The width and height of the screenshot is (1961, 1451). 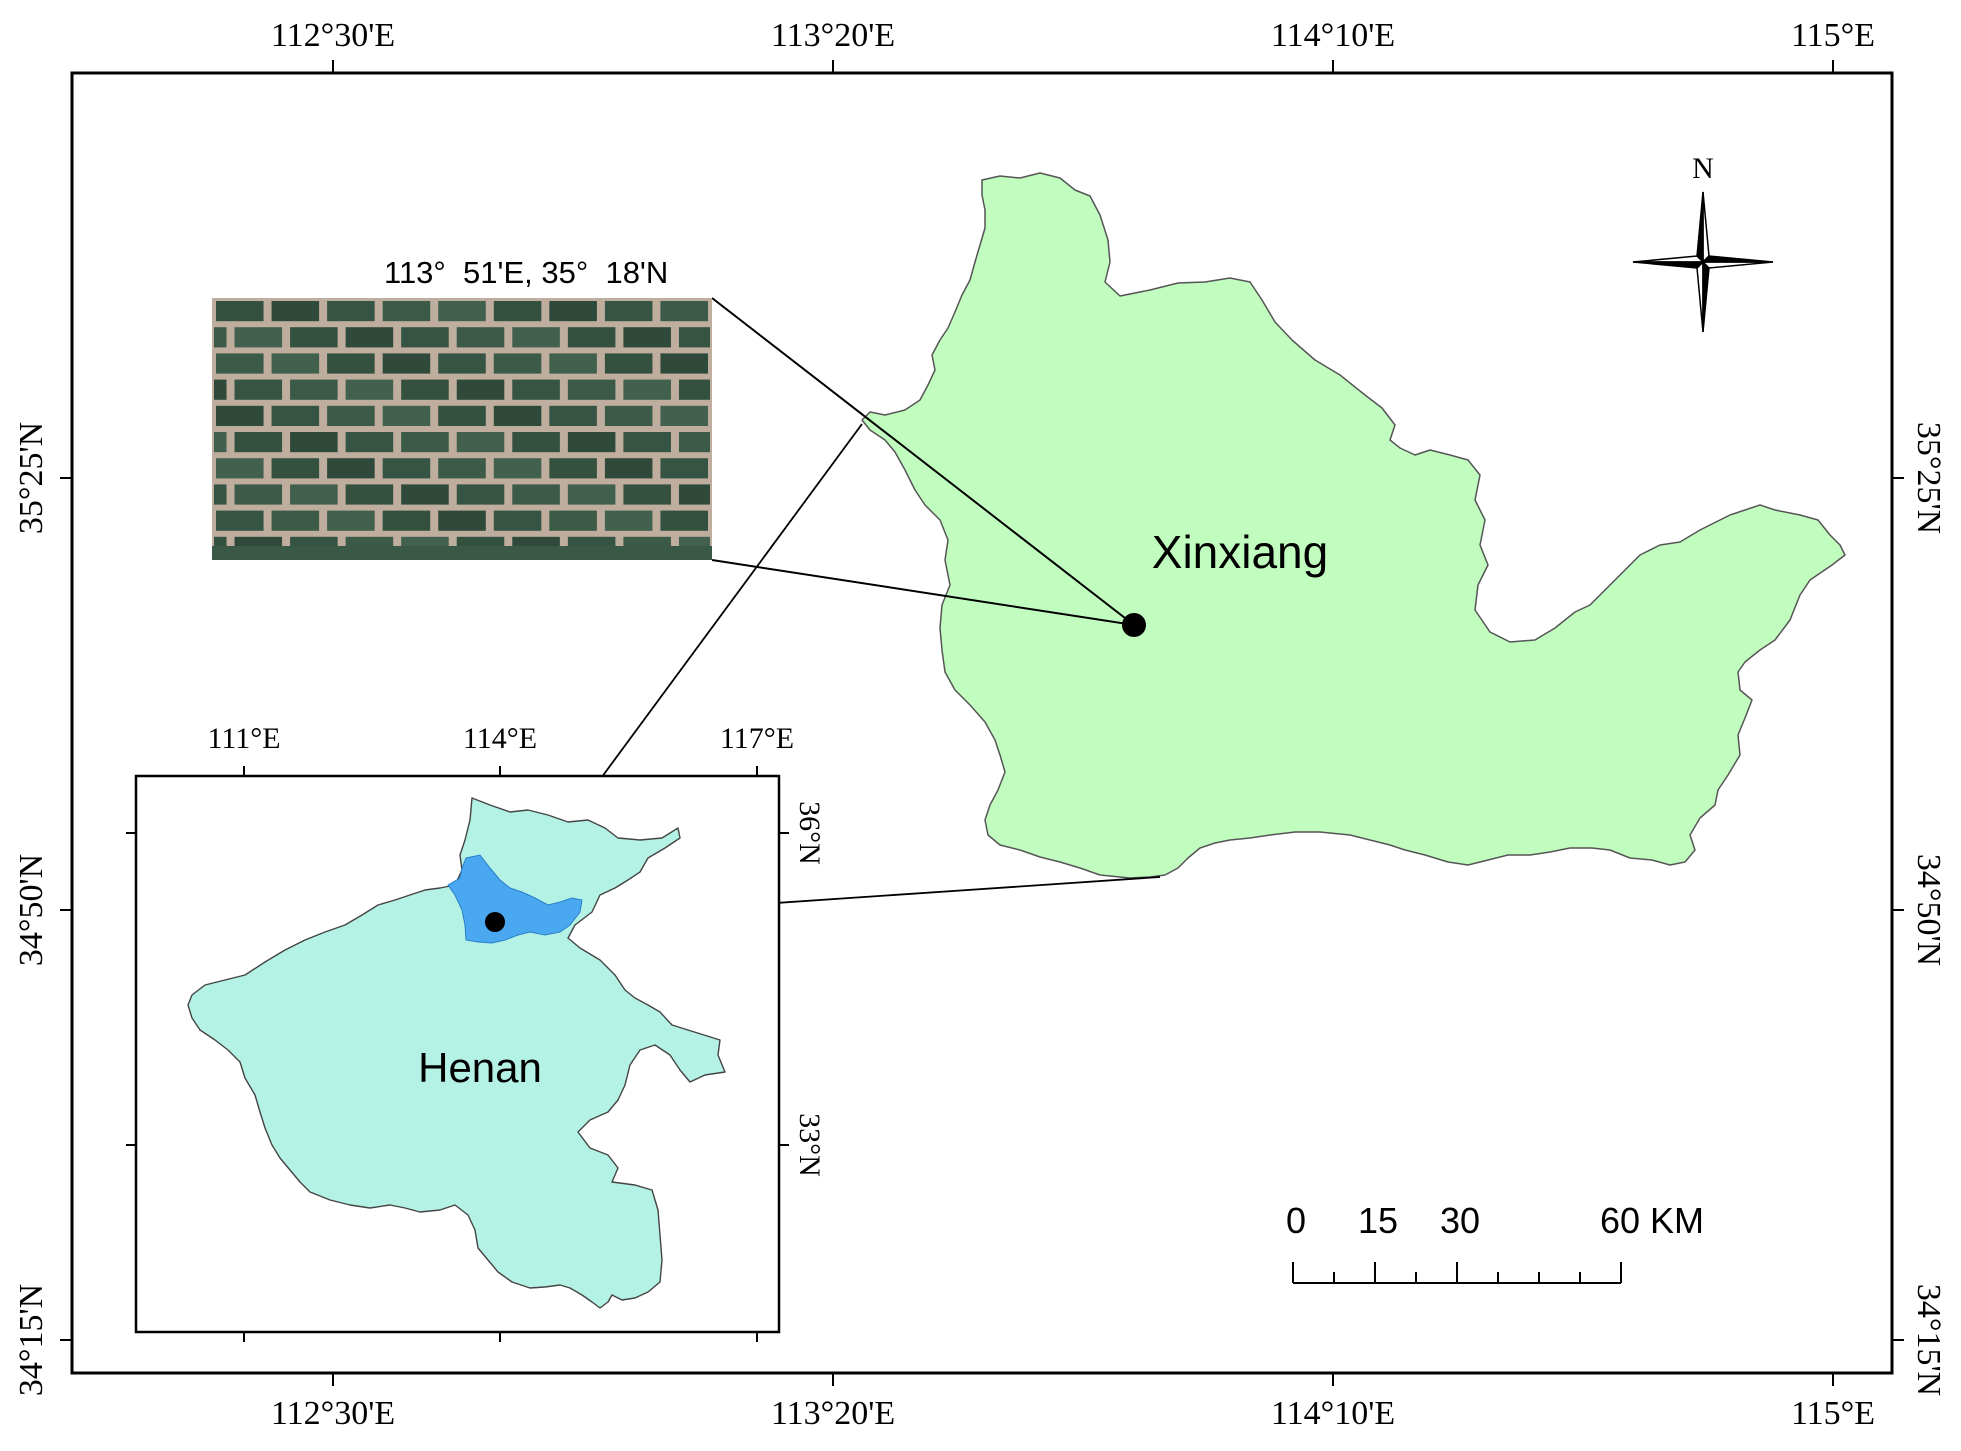 I want to click on left-tick-marks, so click(x=66, y=909).